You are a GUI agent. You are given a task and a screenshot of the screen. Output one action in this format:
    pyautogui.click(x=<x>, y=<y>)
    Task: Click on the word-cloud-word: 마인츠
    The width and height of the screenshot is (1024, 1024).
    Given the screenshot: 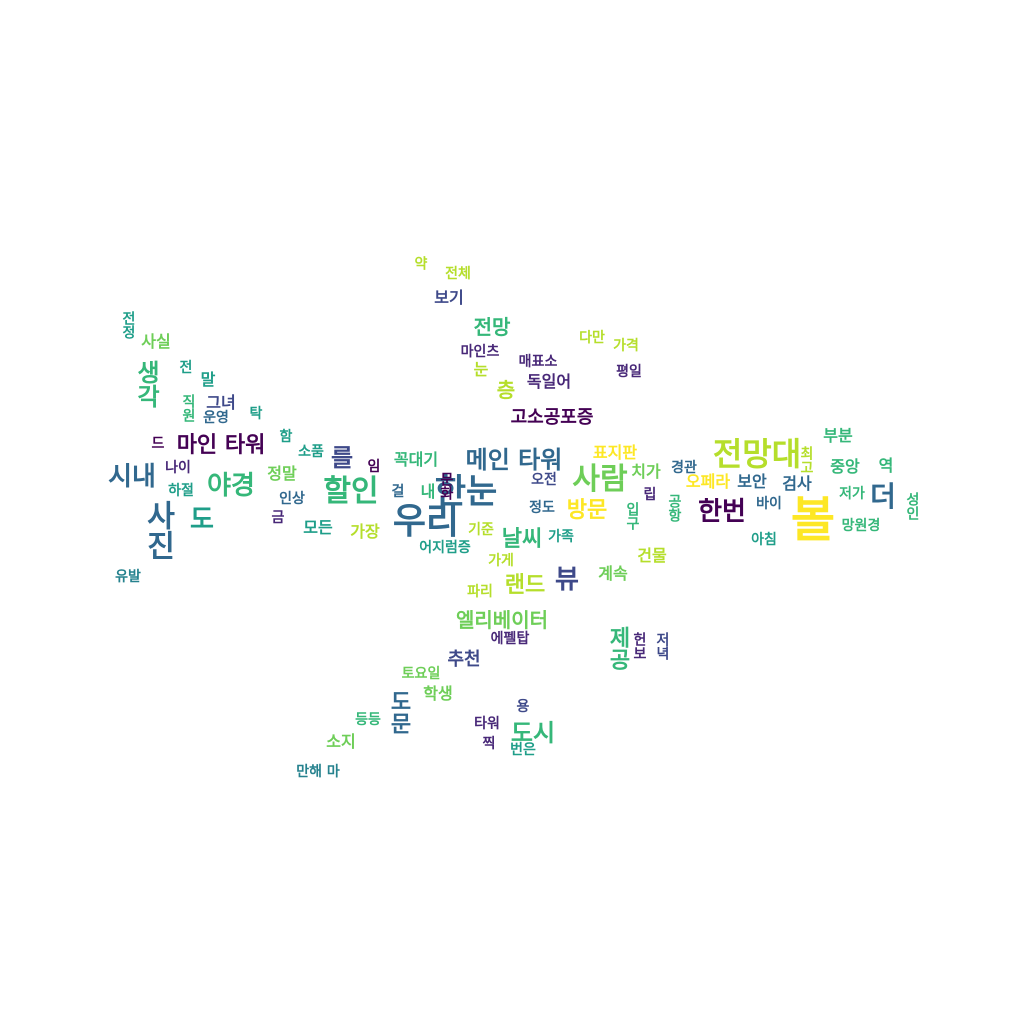 What is the action you would take?
    pyautogui.click(x=480, y=352)
    